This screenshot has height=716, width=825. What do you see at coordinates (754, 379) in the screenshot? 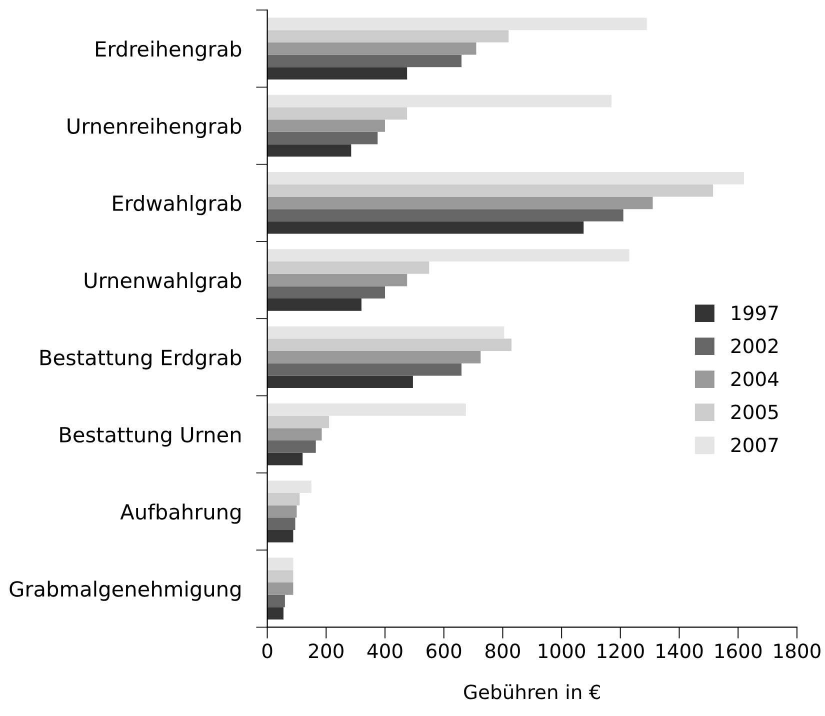
I see `legend-label: 2004` at bounding box center [754, 379].